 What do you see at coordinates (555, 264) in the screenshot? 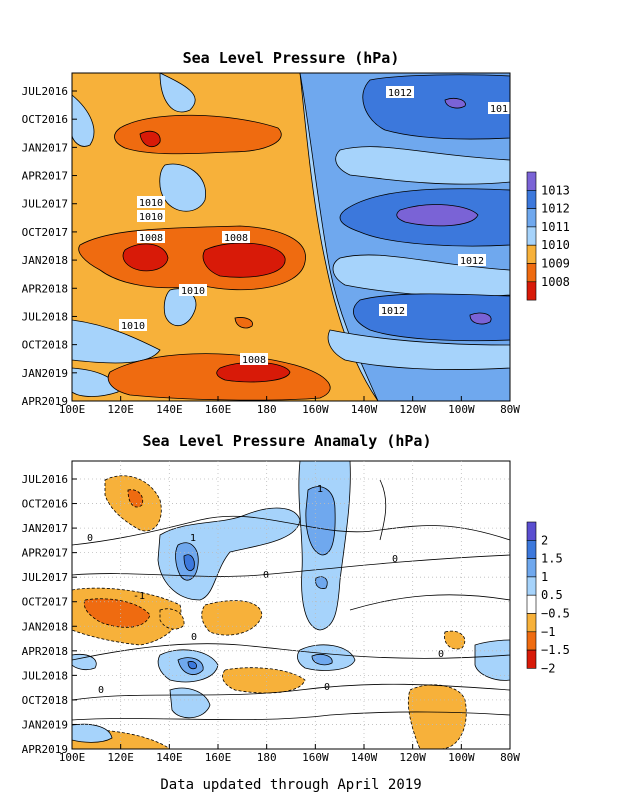
I see `colorbar-label: 1009` at bounding box center [555, 264].